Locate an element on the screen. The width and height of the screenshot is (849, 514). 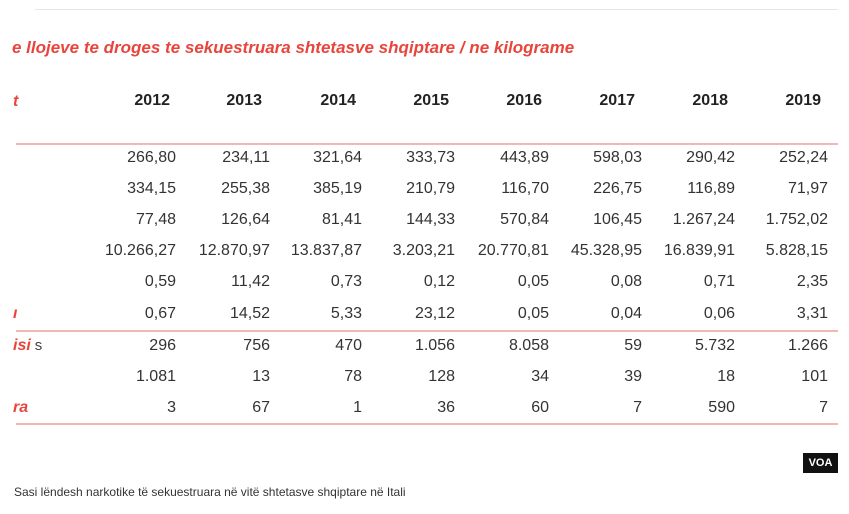
table-cell: 210,79 is located at coordinates (430, 188).